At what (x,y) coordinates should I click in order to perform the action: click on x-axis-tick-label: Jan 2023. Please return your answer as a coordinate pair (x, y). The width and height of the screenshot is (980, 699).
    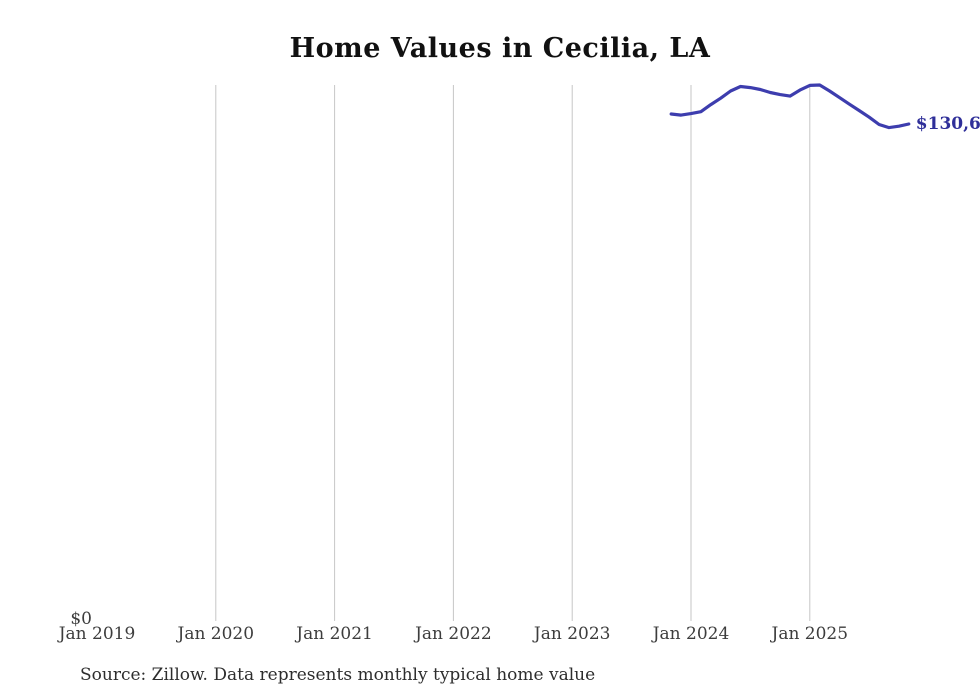
    Looking at the image, I should click on (572, 634).